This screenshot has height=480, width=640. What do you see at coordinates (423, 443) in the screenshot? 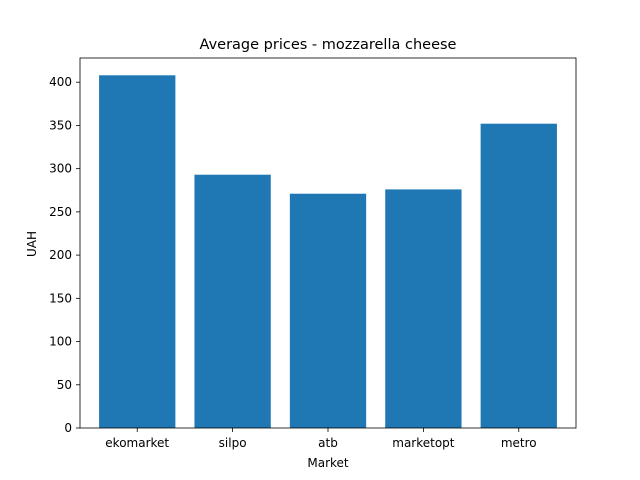
I see `x-tick-label: marketopt` at bounding box center [423, 443].